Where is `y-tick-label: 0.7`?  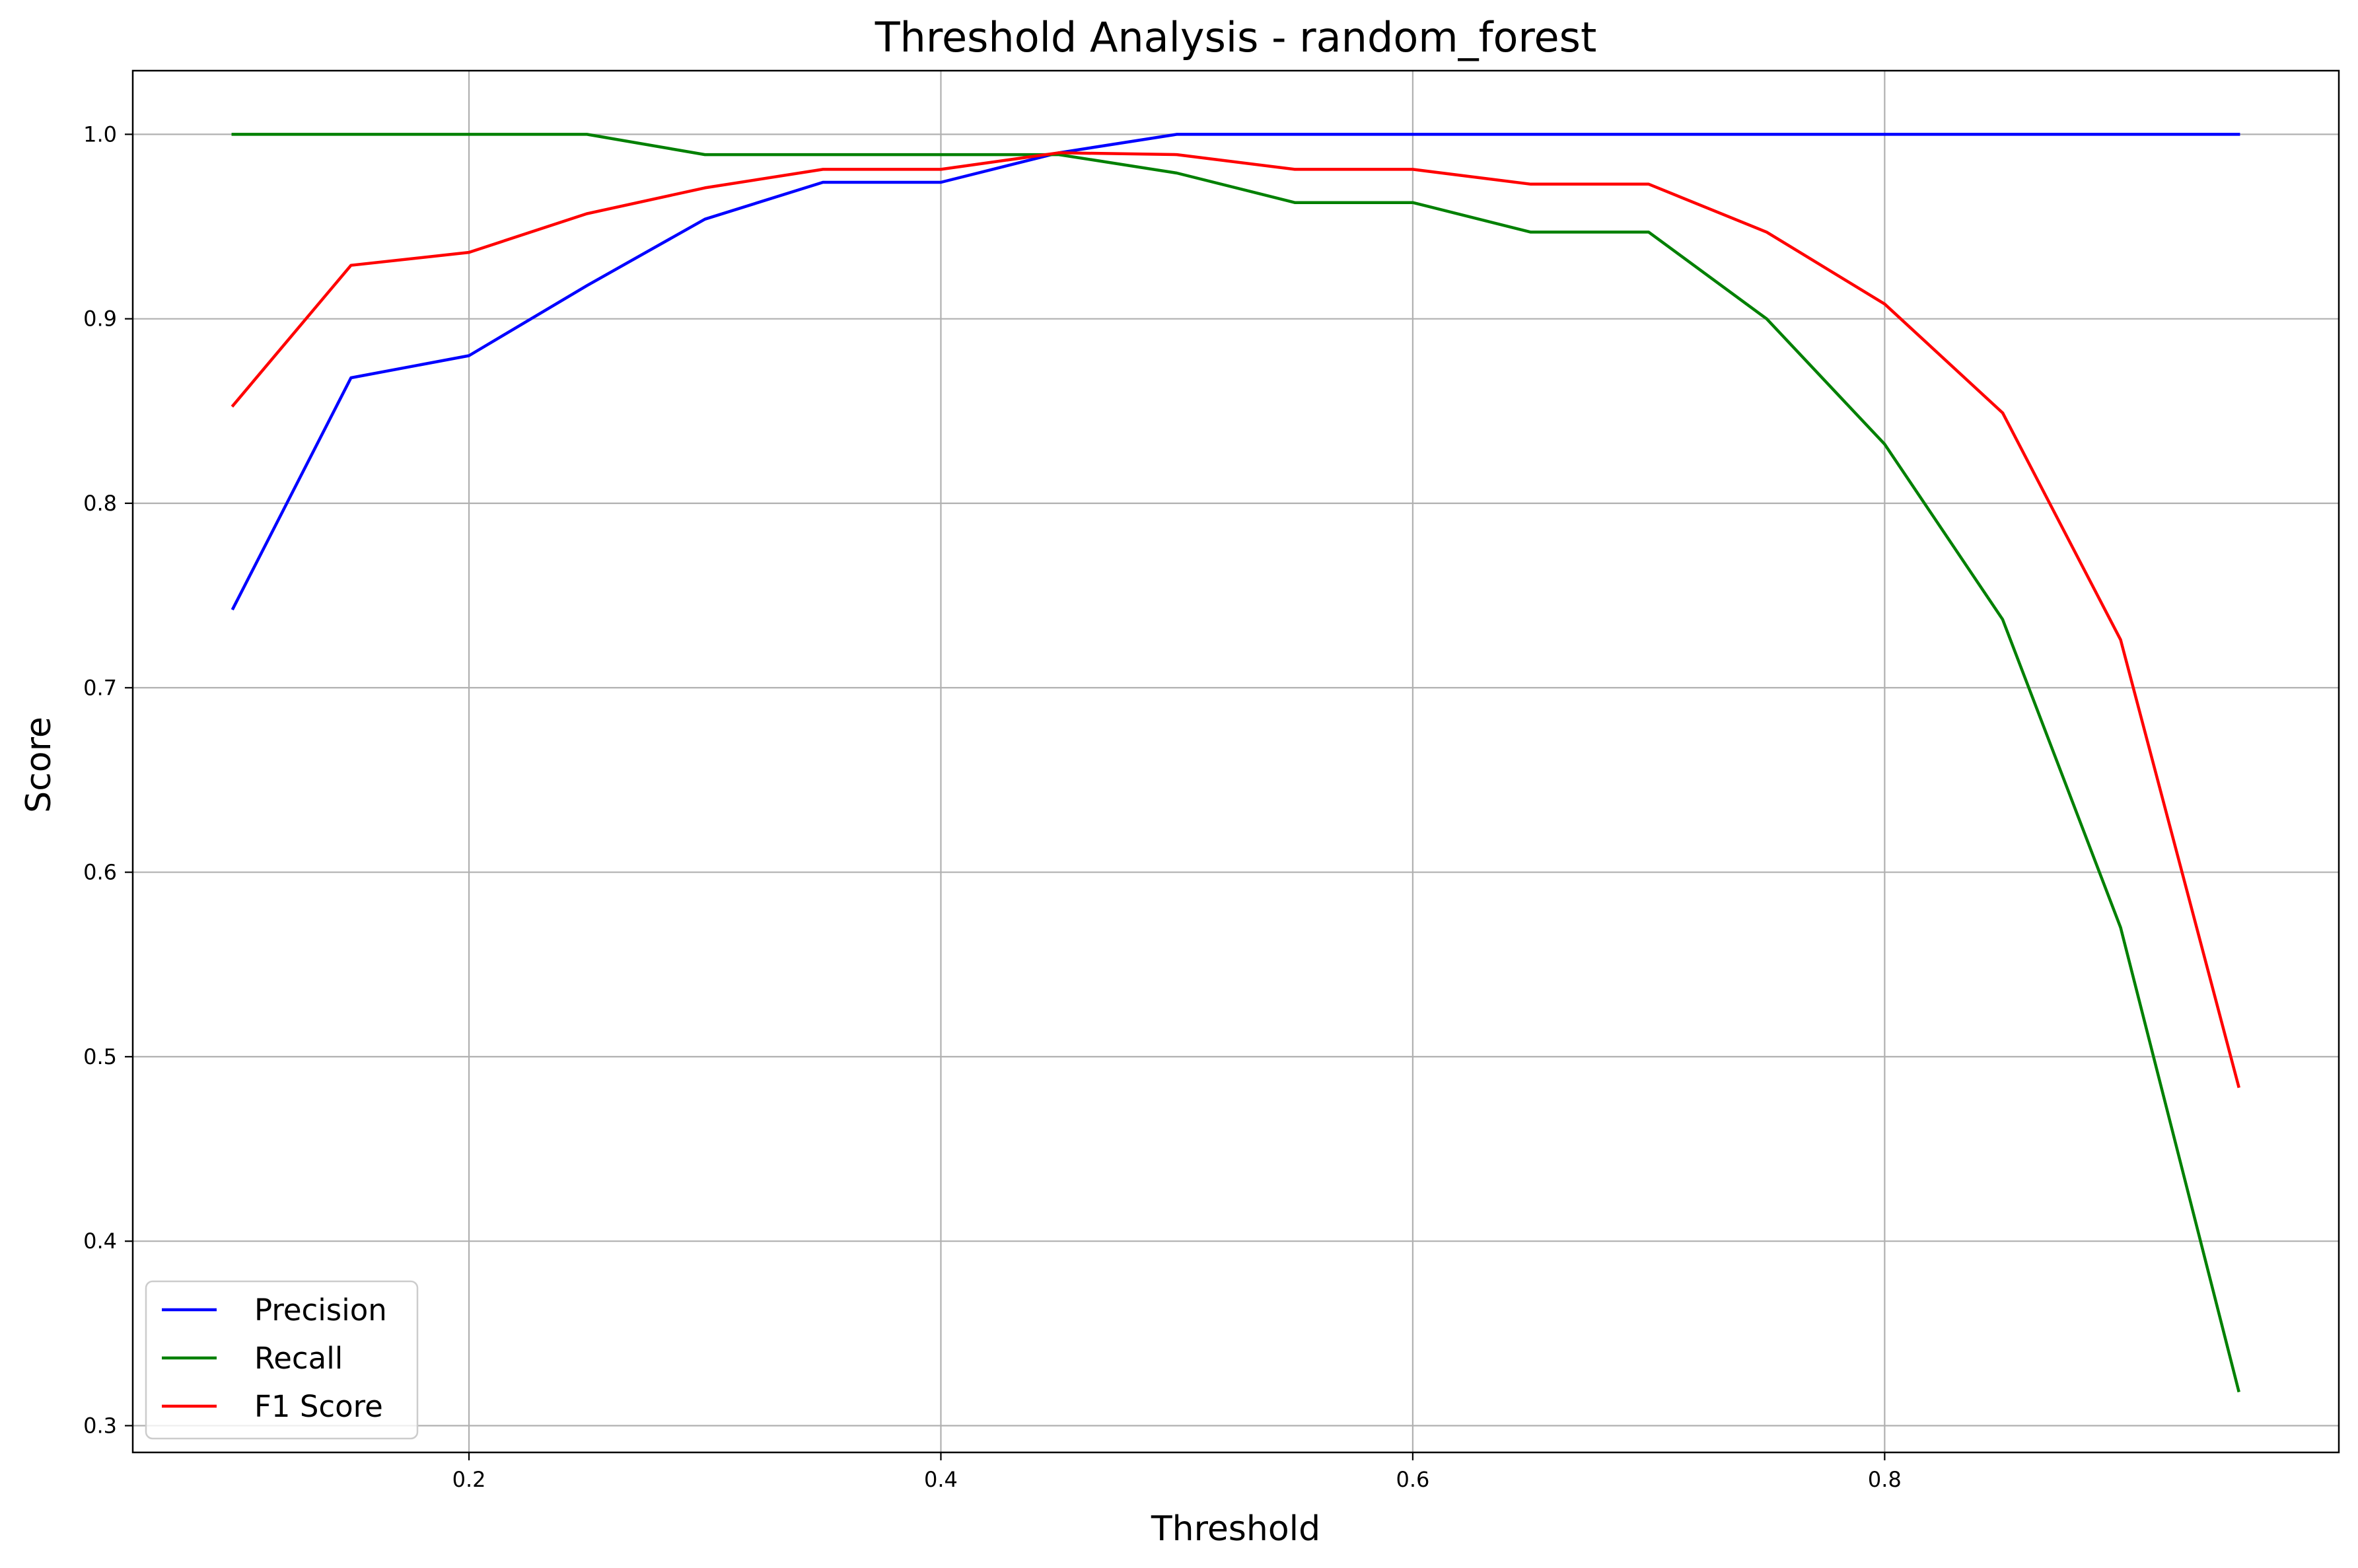 y-tick-label: 0.7 is located at coordinates (100, 687).